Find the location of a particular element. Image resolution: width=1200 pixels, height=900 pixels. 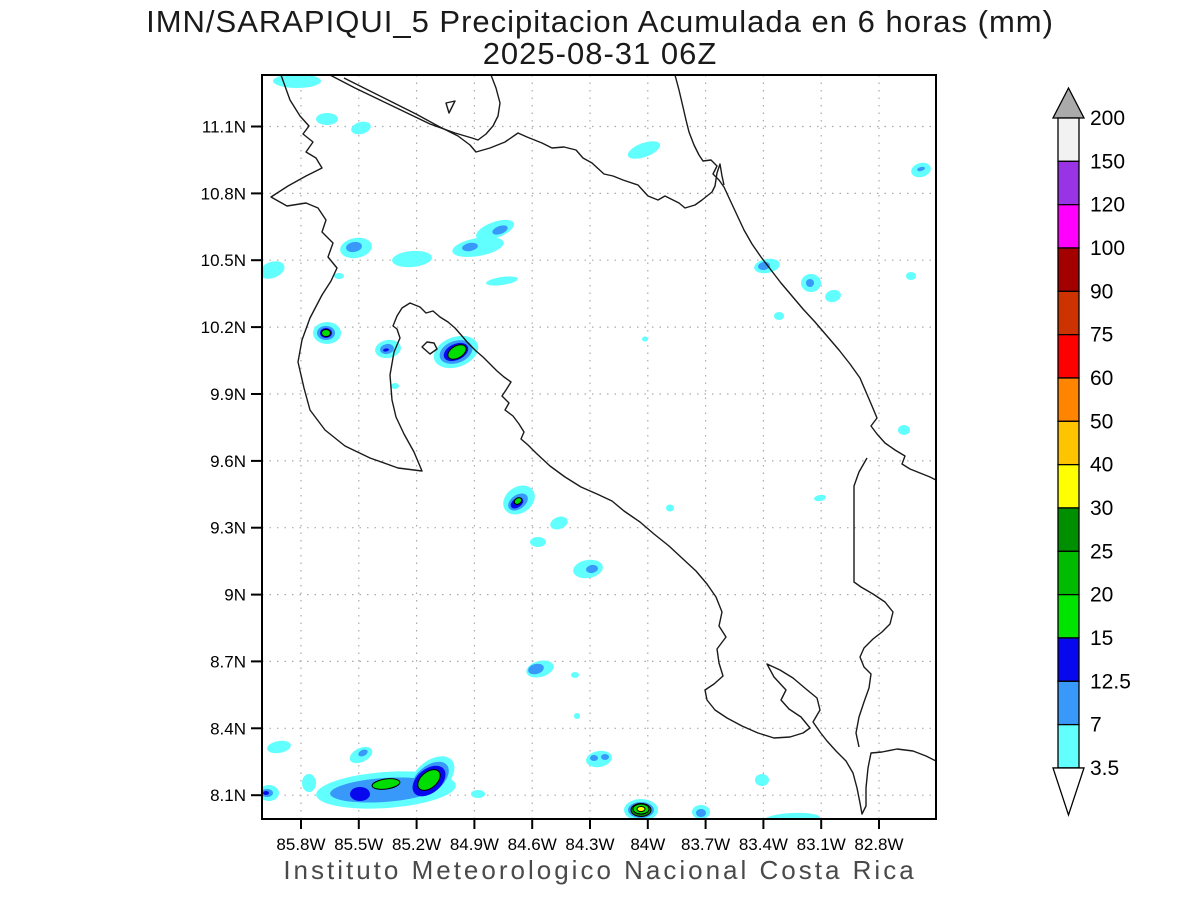

cell-8.05n-83.75w is located at coordinates (701, 812).